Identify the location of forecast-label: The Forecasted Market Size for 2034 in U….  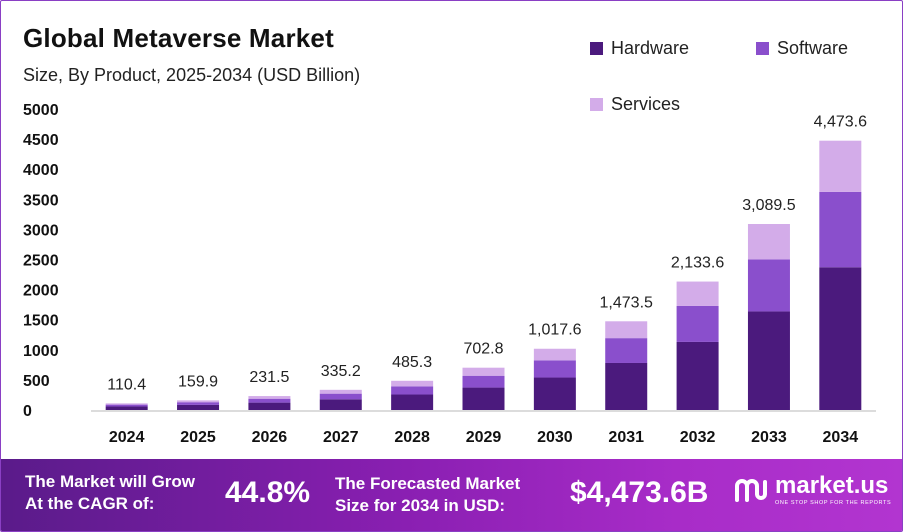
(427, 495).